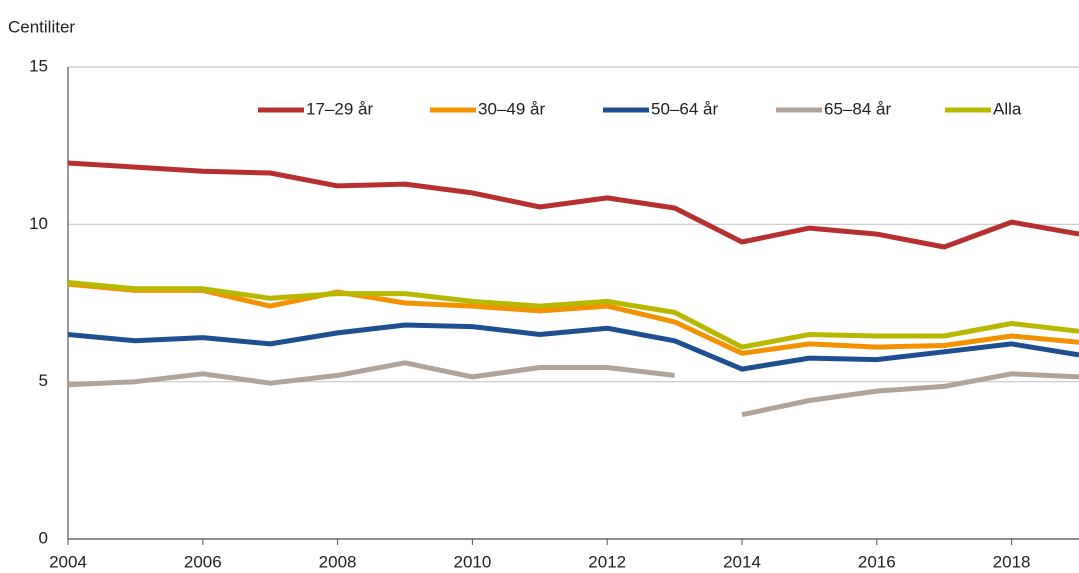 The width and height of the screenshot is (1079, 573). Describe the element at coordinates (472, 561) in the screenshot. I see `x-tick-label: 2010` at that location.